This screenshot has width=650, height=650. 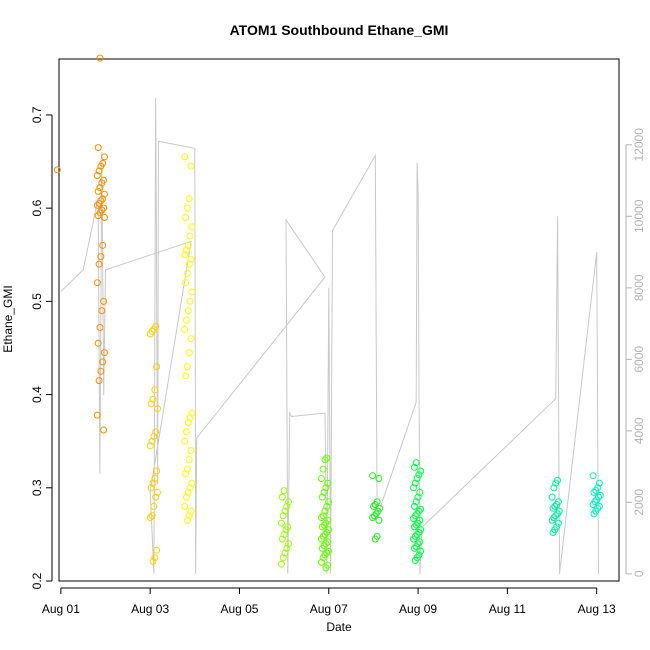 What do you see at coordinates (41, 347) in the screenshot?
I see `y-axis-left: 0.2 0.3 0.4 0.5 0.6 0.7` at bounding box center [41, 347].